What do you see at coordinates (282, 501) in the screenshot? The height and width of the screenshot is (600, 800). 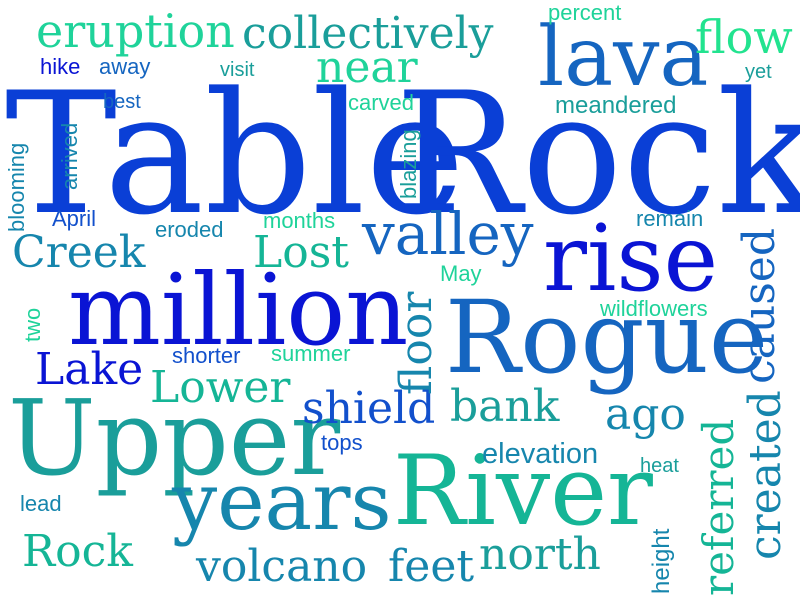 I see `word-years: years` at bounding box center [282, 501].